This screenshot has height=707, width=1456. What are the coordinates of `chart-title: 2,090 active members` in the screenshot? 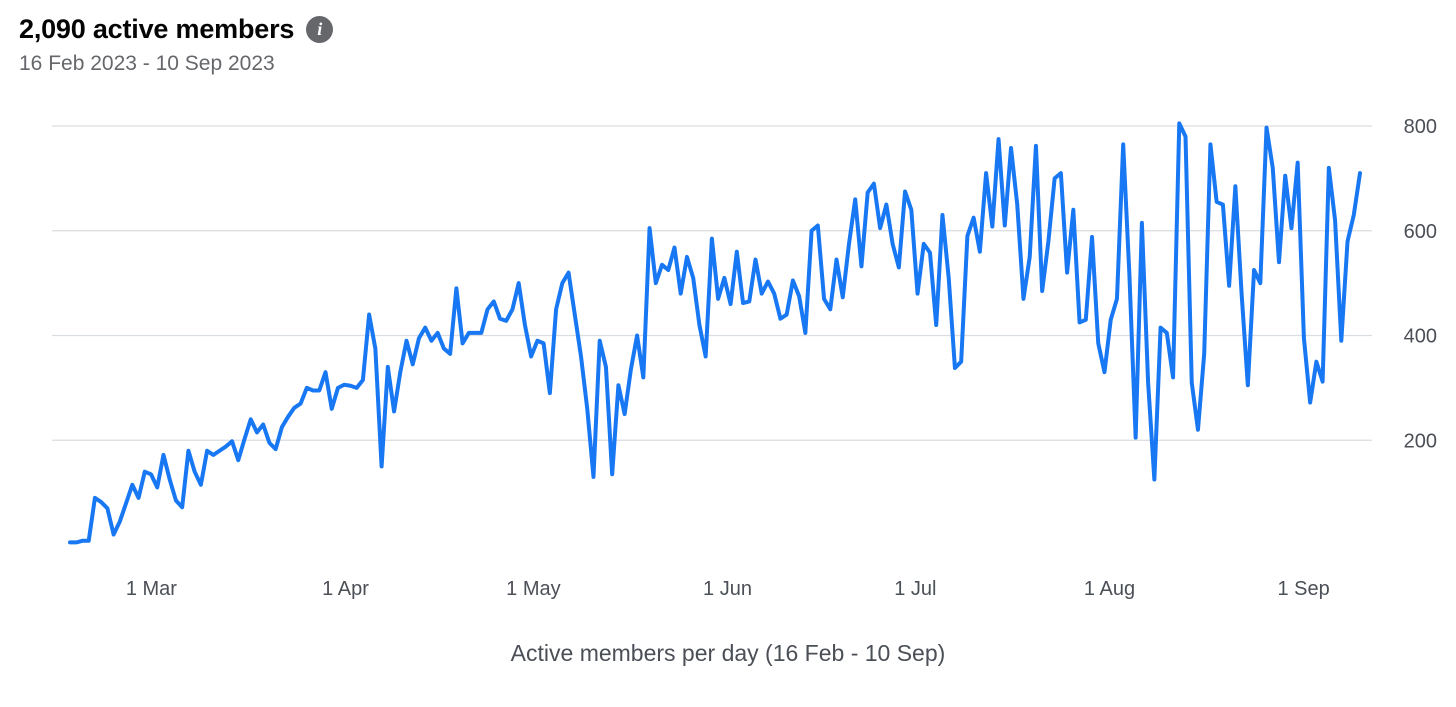 It's located at (157, 29).